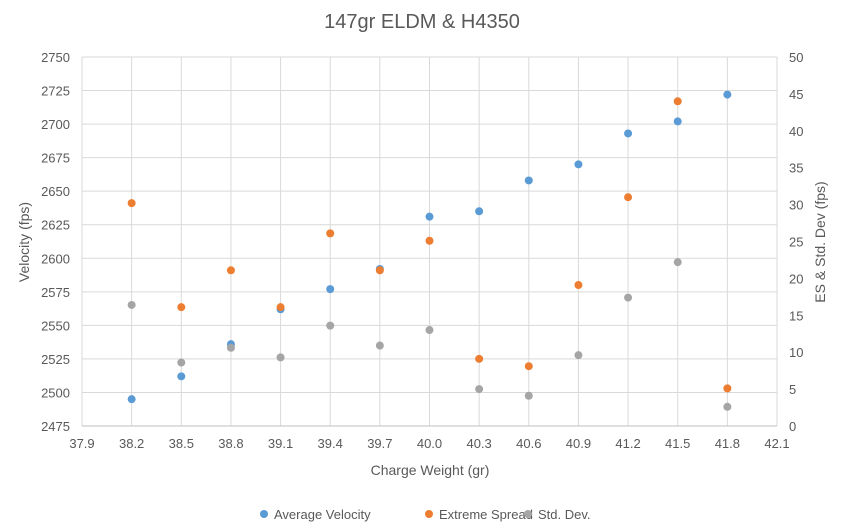 The width and height of the screenshot is (844, 529). What do you see at coordinates (727, 443) in the screenshot?
I see `x-tick-label: 41.8` at bounding box center [727, 443].